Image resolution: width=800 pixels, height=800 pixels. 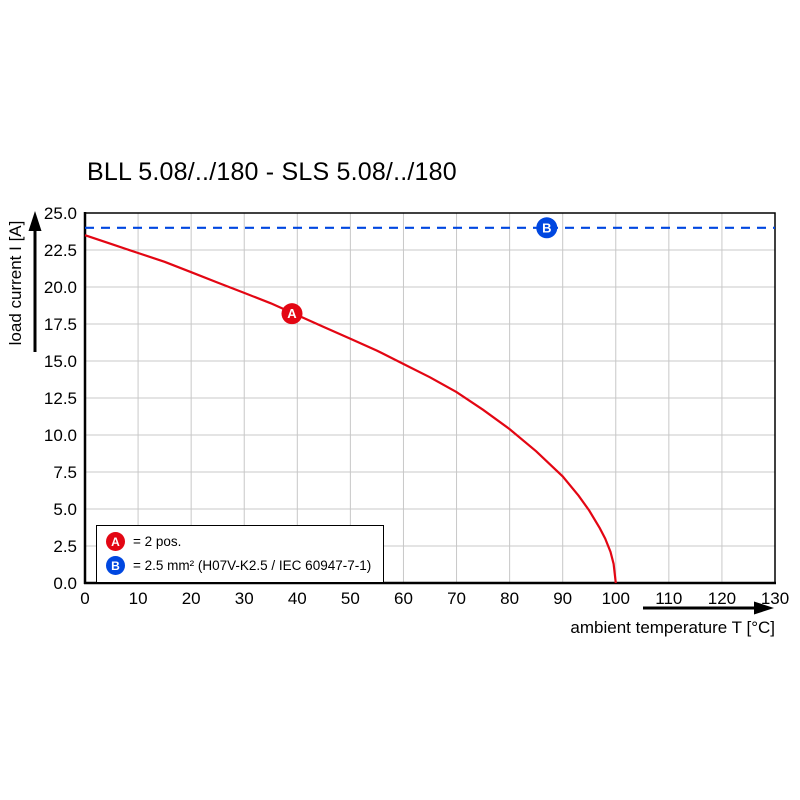 What do you see at coordinates (35, 221) in the screenshot?
I see `y-axis-arrowhead-icon` at bounding box center [35, 221].